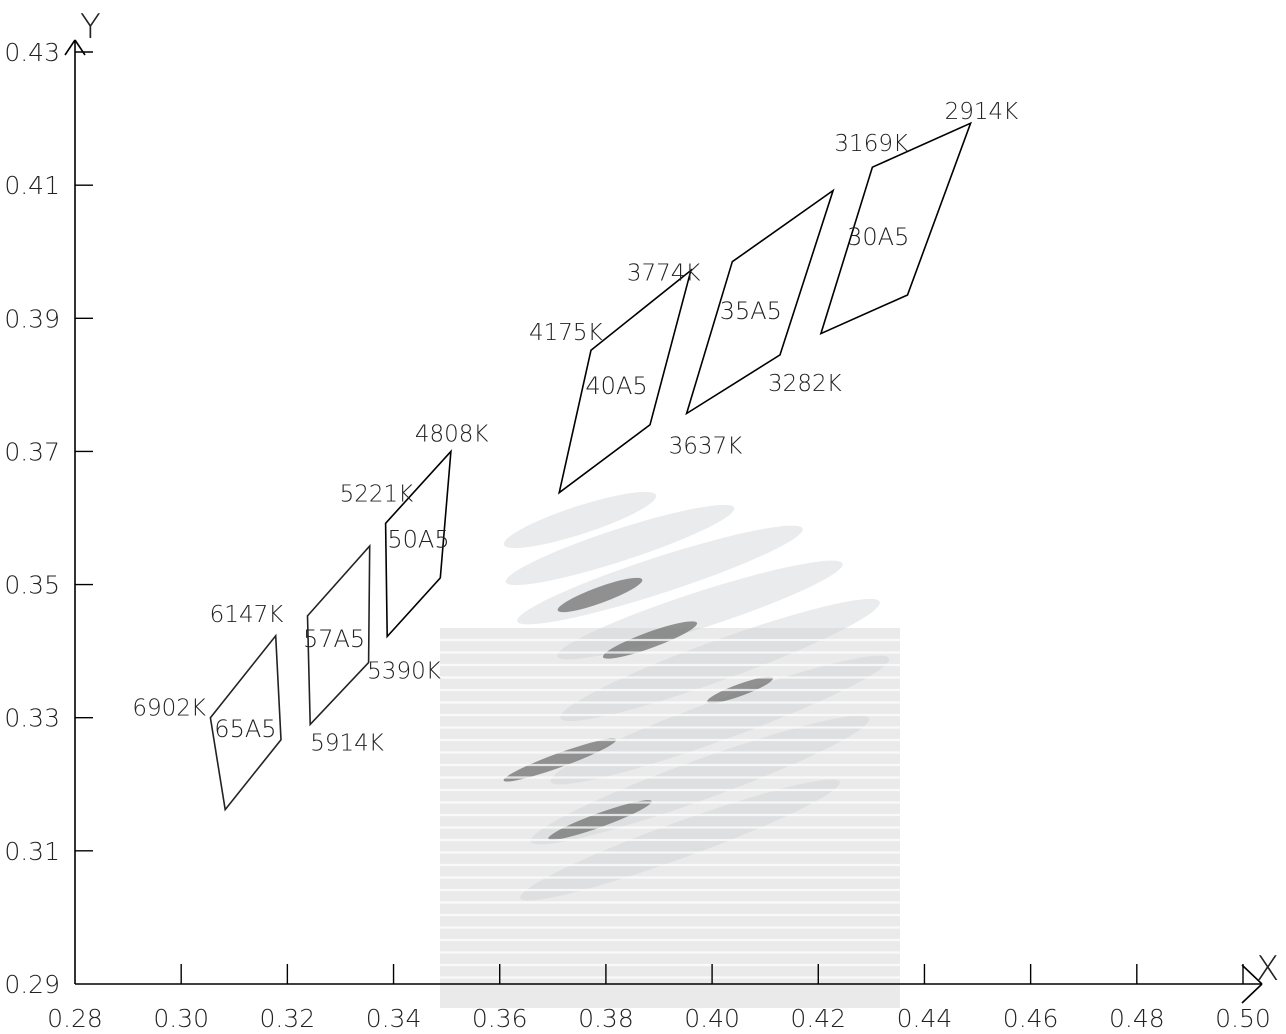 The image size is (1286, 1034). Describe the element at coordinates (377, 494) in the screenshot. I see `cct-label: 5221K` at that location.